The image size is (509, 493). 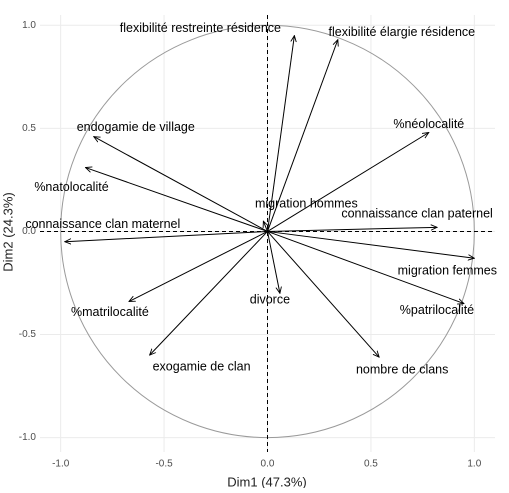 I want to click on y-axis-title: Dim2 (24.3%), so click(x=7, y=231).